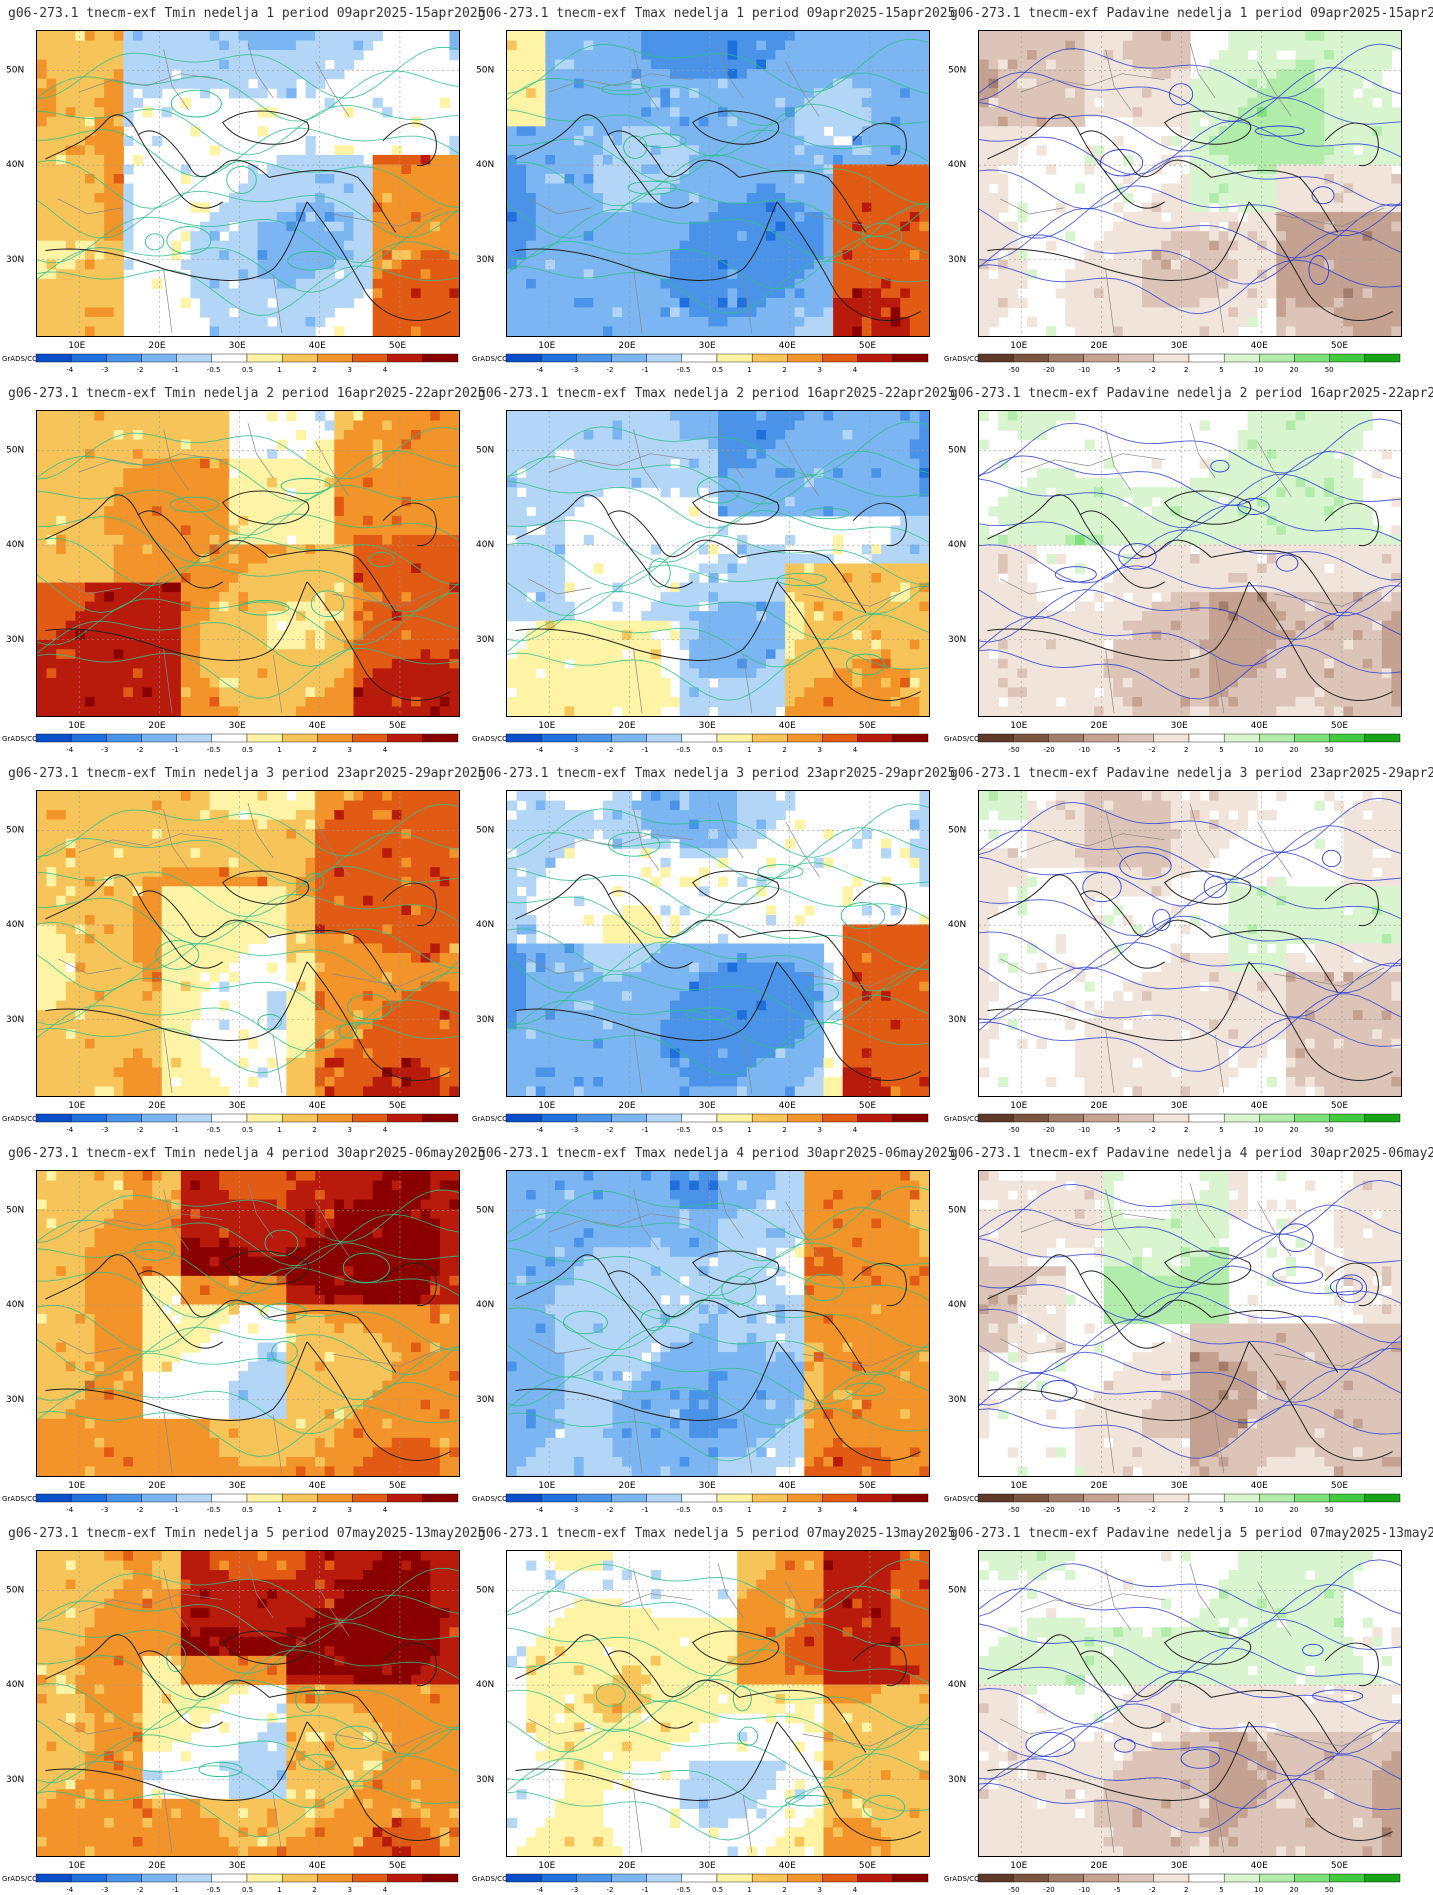 The width and height of the screenshot is (1433, 1895). Describe the element at coordinates (700, 743) in the screenshot. I see `colorbar-tmax-week-2: GrADS/COLA -4 -3 -2 -1 -0.5 0.5 1 2 3 4` at that location.